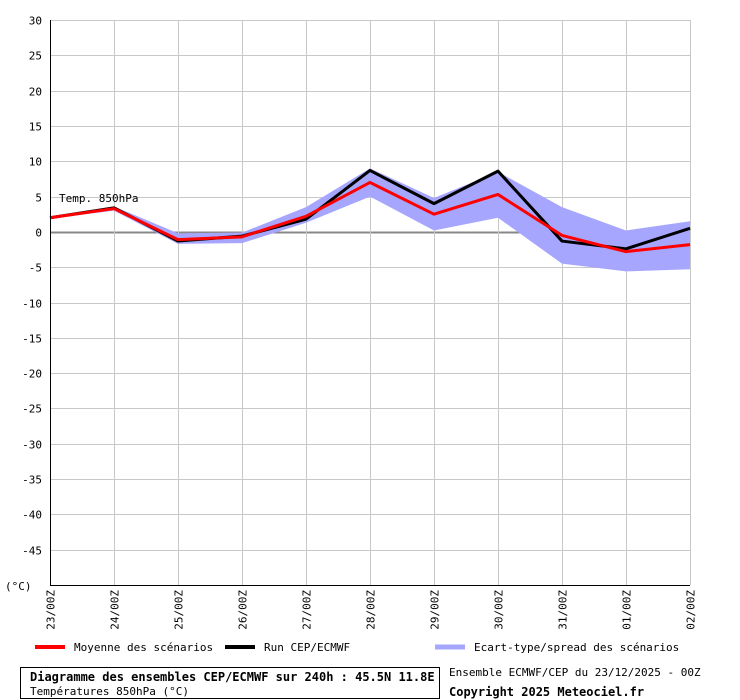  Describe the element at coordinates (370, 217) in the screenshot. I see `mean-series-line` at that location.